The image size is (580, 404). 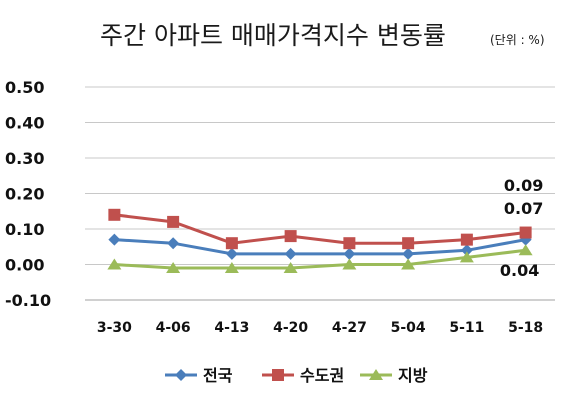 I want to click on x-tick-label: 5-04, so click(x=408, y=328).